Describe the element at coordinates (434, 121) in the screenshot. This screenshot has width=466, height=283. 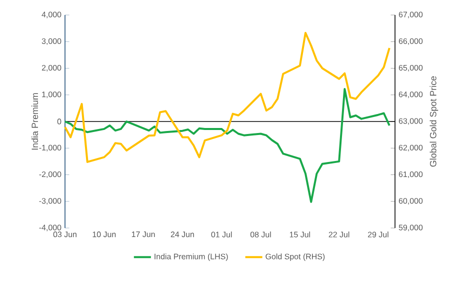
I see `y2-axis-title: Global Gold Spot Price` at that location.